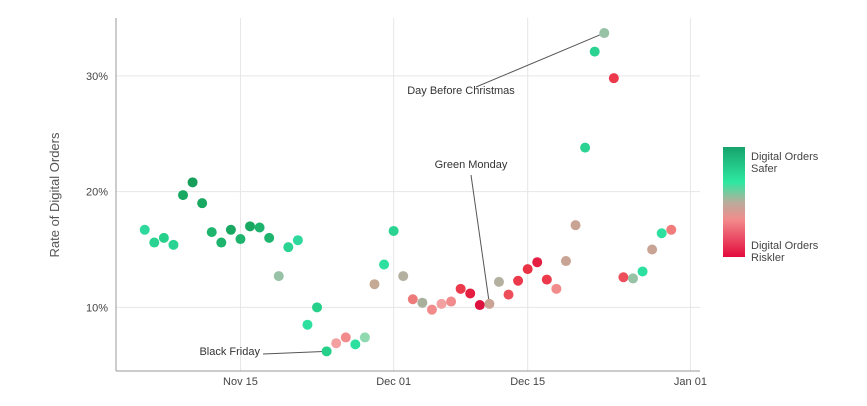 The height and width of the screenshot is (406, 867). I want to click on y-tick-labels: 10% 20% 30%, so click(97, 192).